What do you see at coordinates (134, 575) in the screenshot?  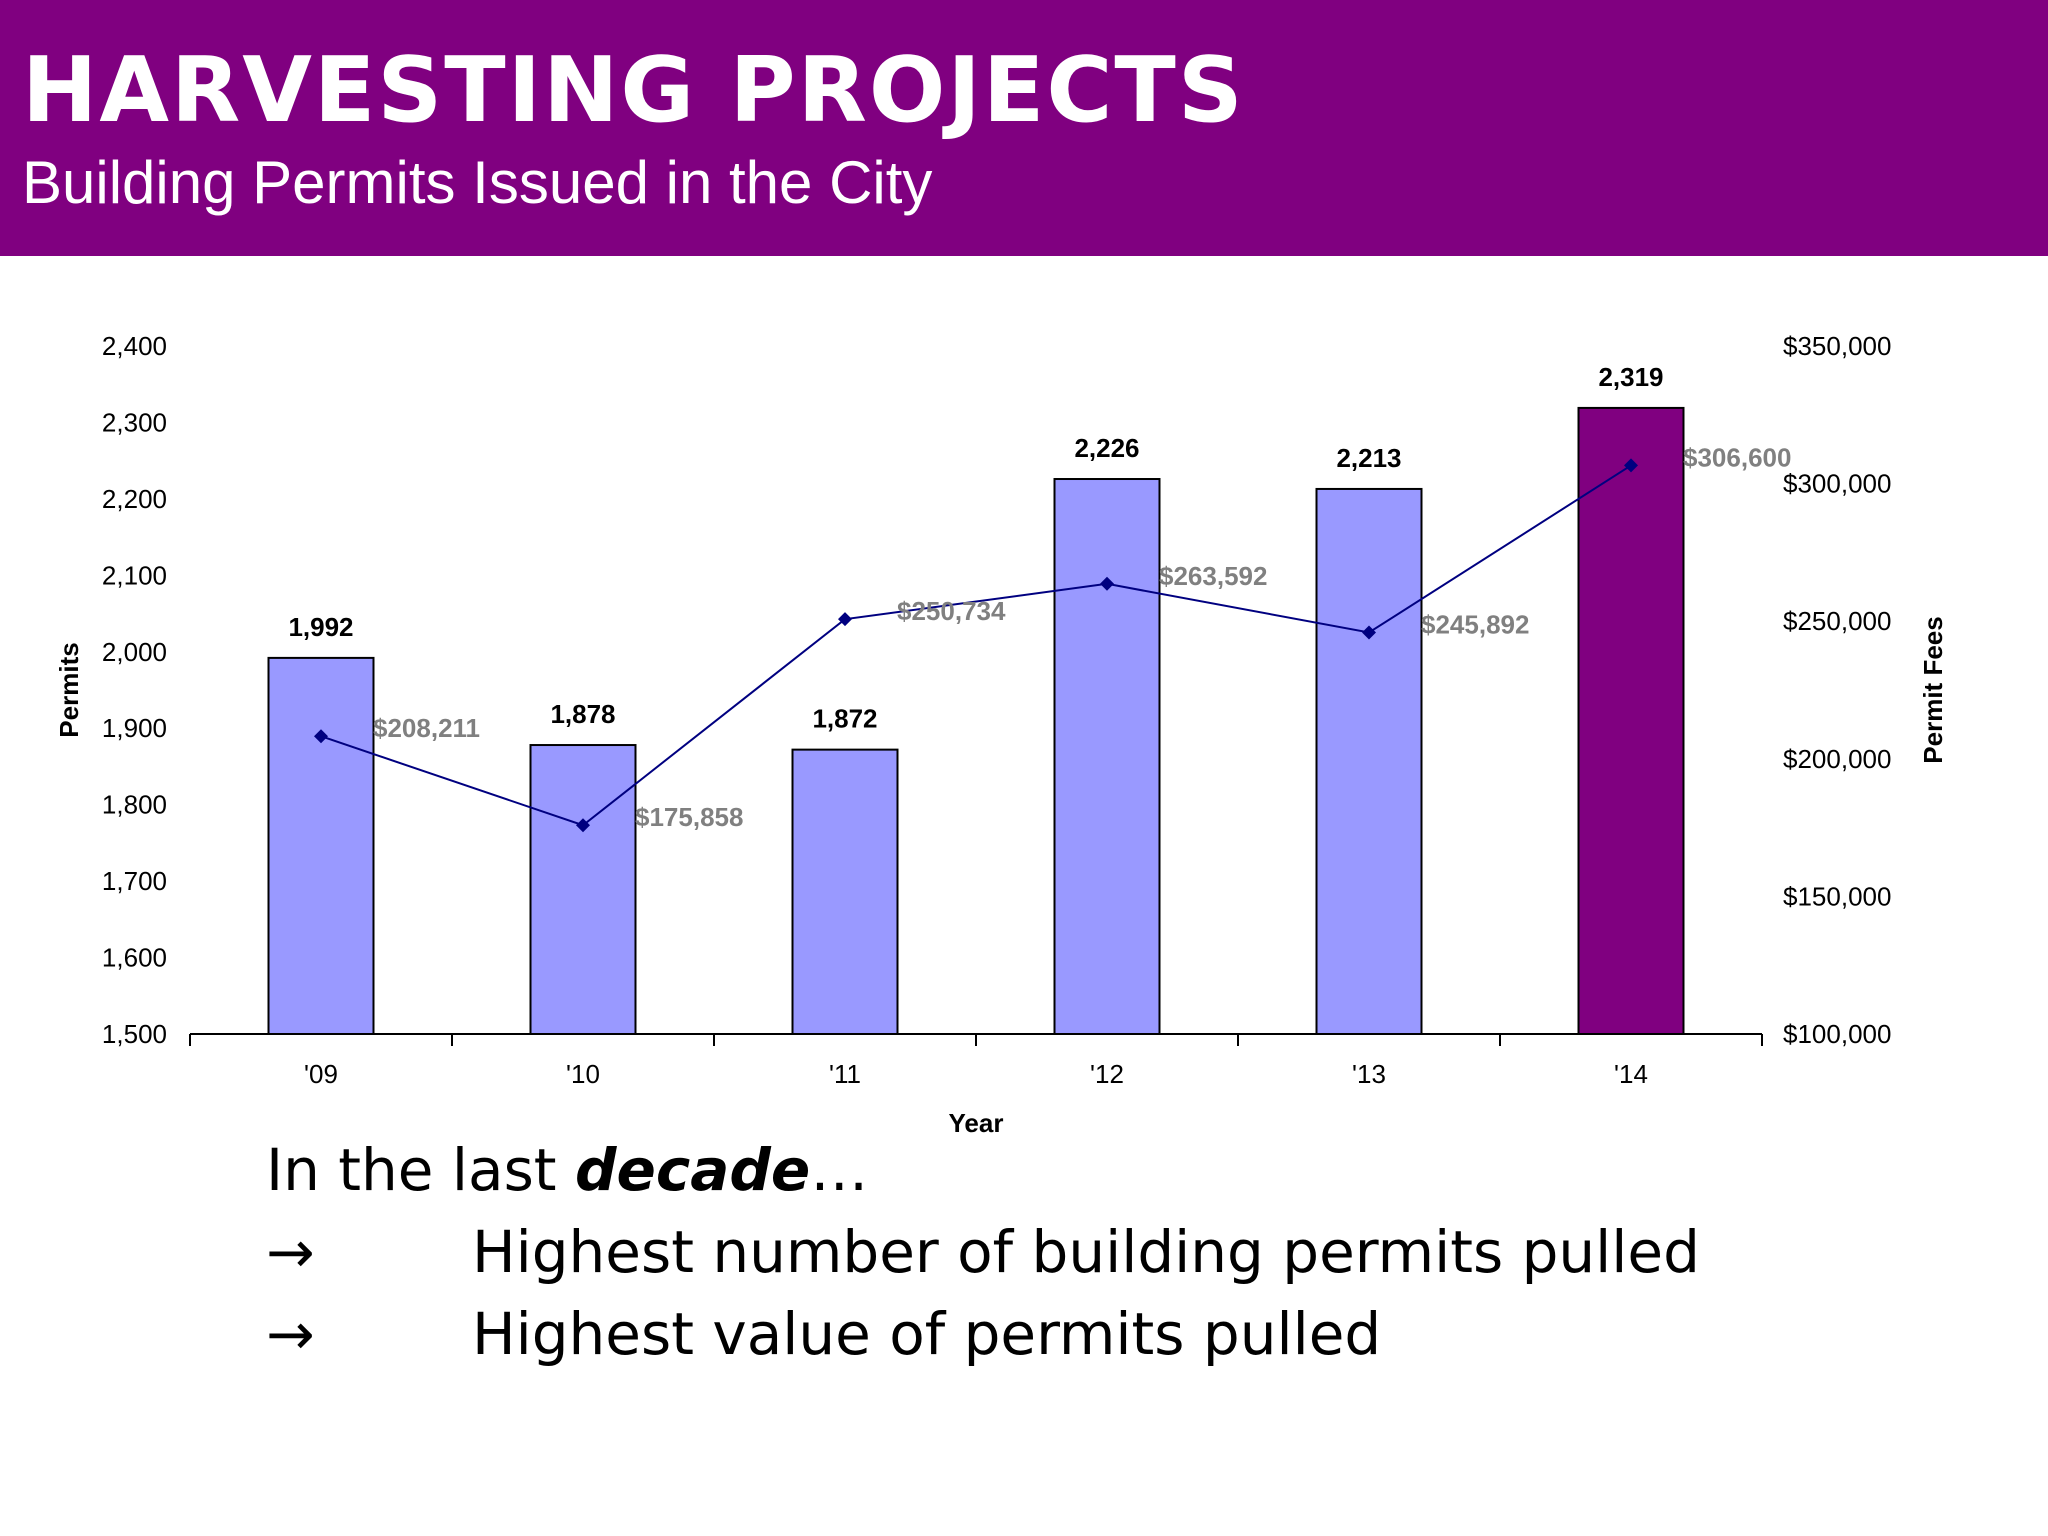 I see `y-tick-label: 2,100` at bounding box center [134, 575].